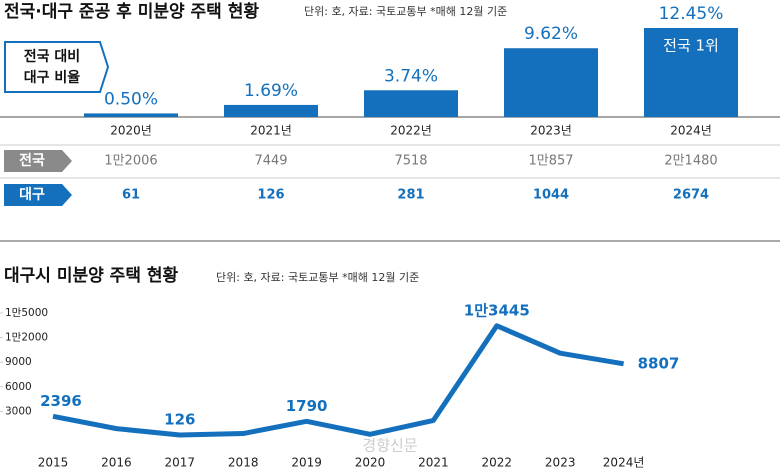  Describe the element at coordinates (691, 46) in the screenshot. I see `annotation: 전국 1위` at that location.